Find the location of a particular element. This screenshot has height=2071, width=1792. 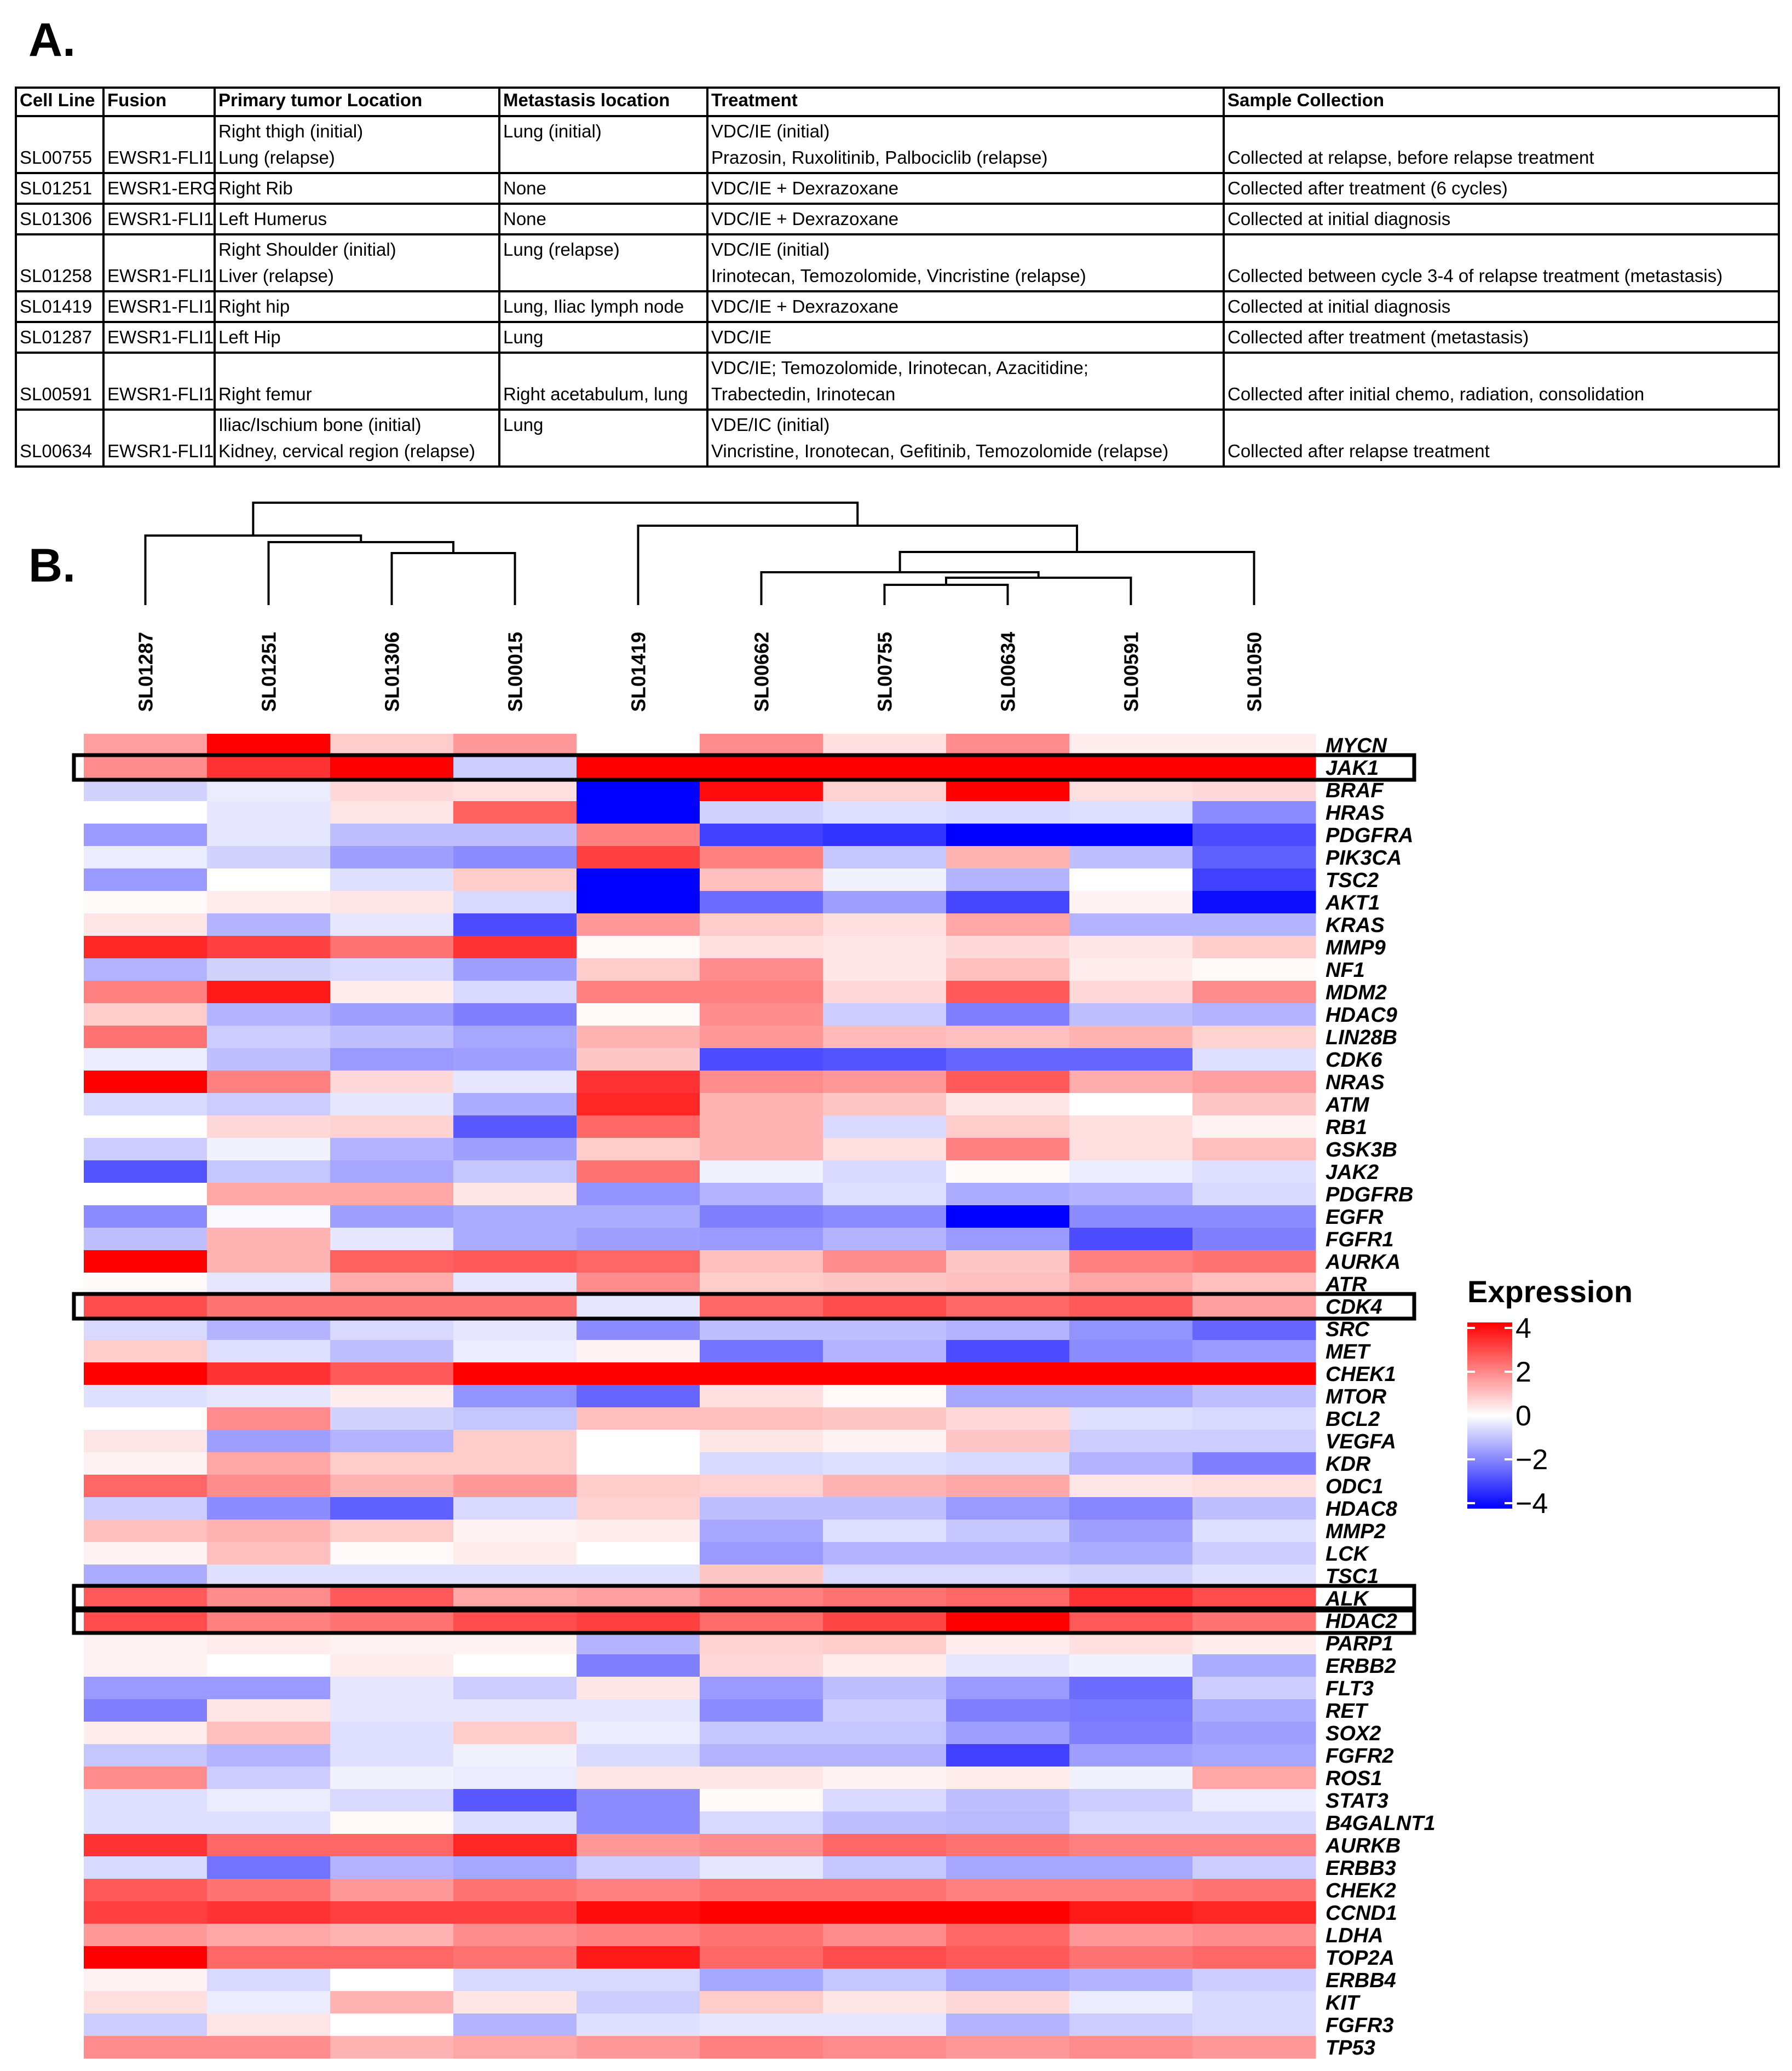

row-label: HDAC9 is located at coordinates (1361, 1015).